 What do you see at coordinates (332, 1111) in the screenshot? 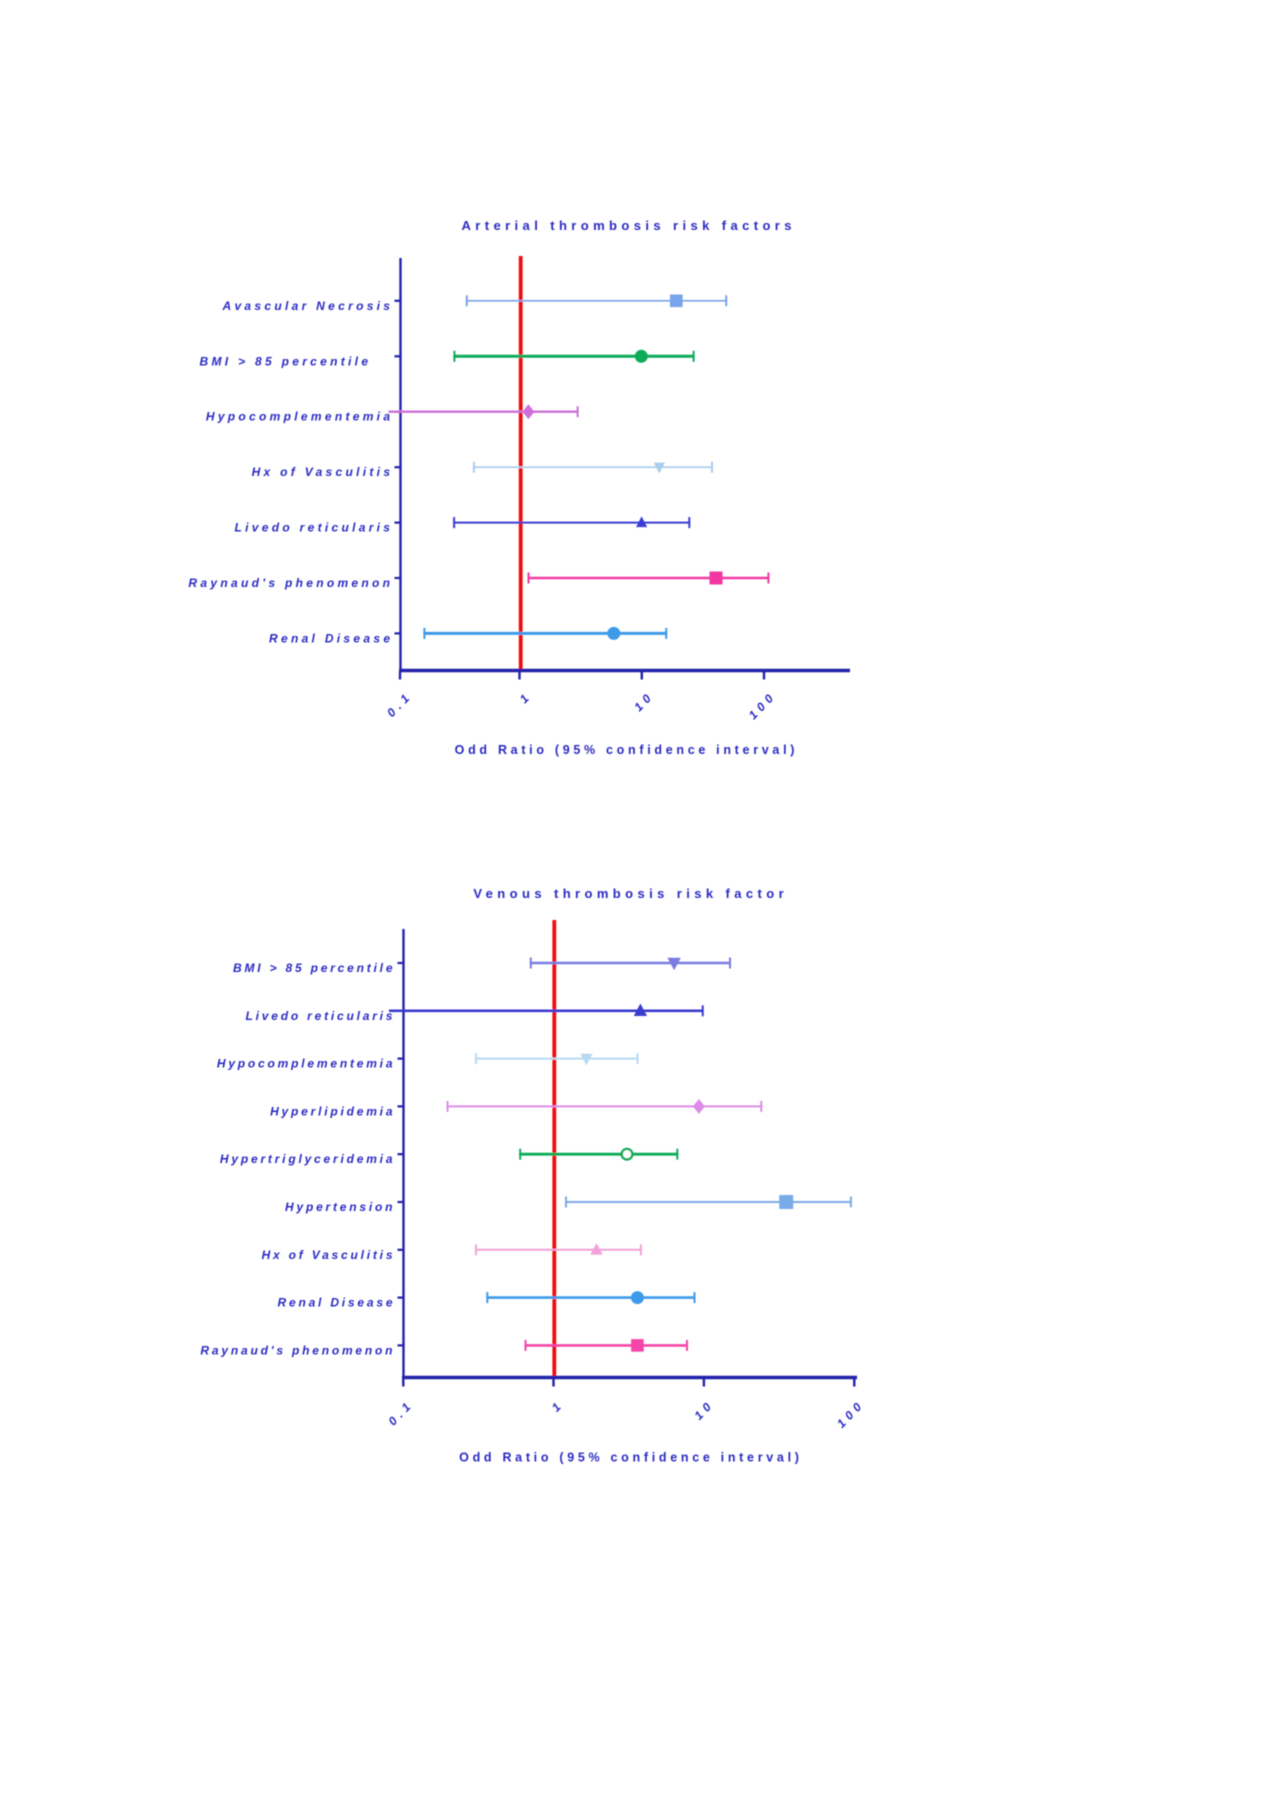
I see `svg-text: Hyperlipidemia` at bounding box center [332, 1111].